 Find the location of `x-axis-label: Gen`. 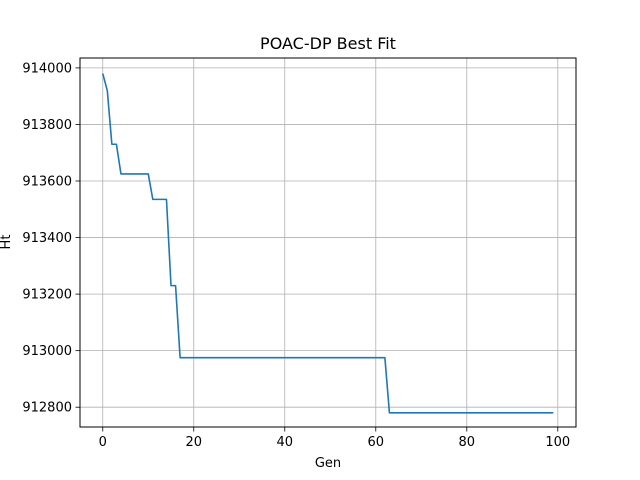

x-axis-label: Gen is located at coordinates (328, 463).